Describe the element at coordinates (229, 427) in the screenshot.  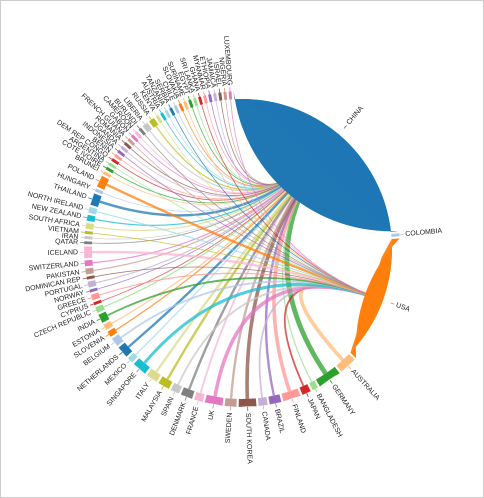
I see `category-label: SWEDEN` at that location.